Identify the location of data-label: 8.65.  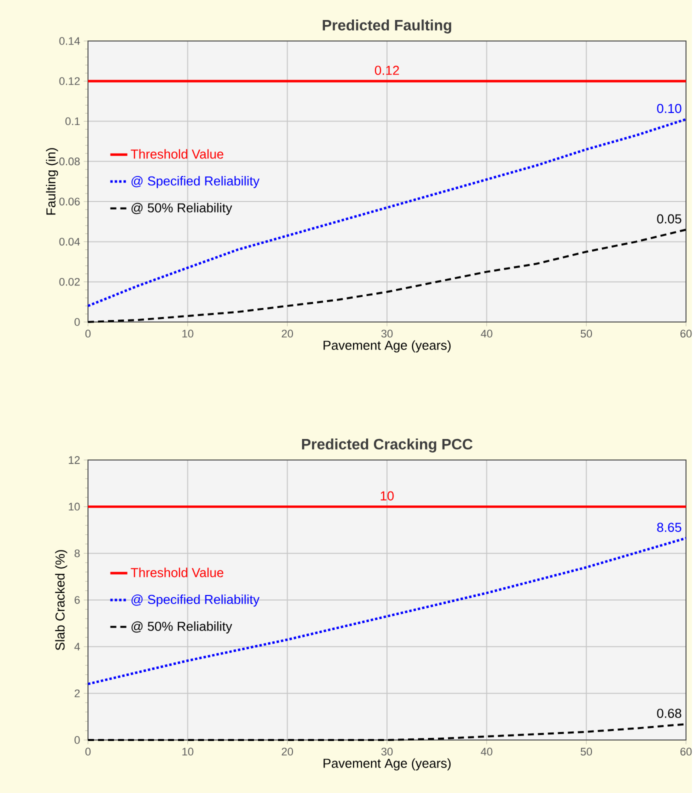
(669, 527).